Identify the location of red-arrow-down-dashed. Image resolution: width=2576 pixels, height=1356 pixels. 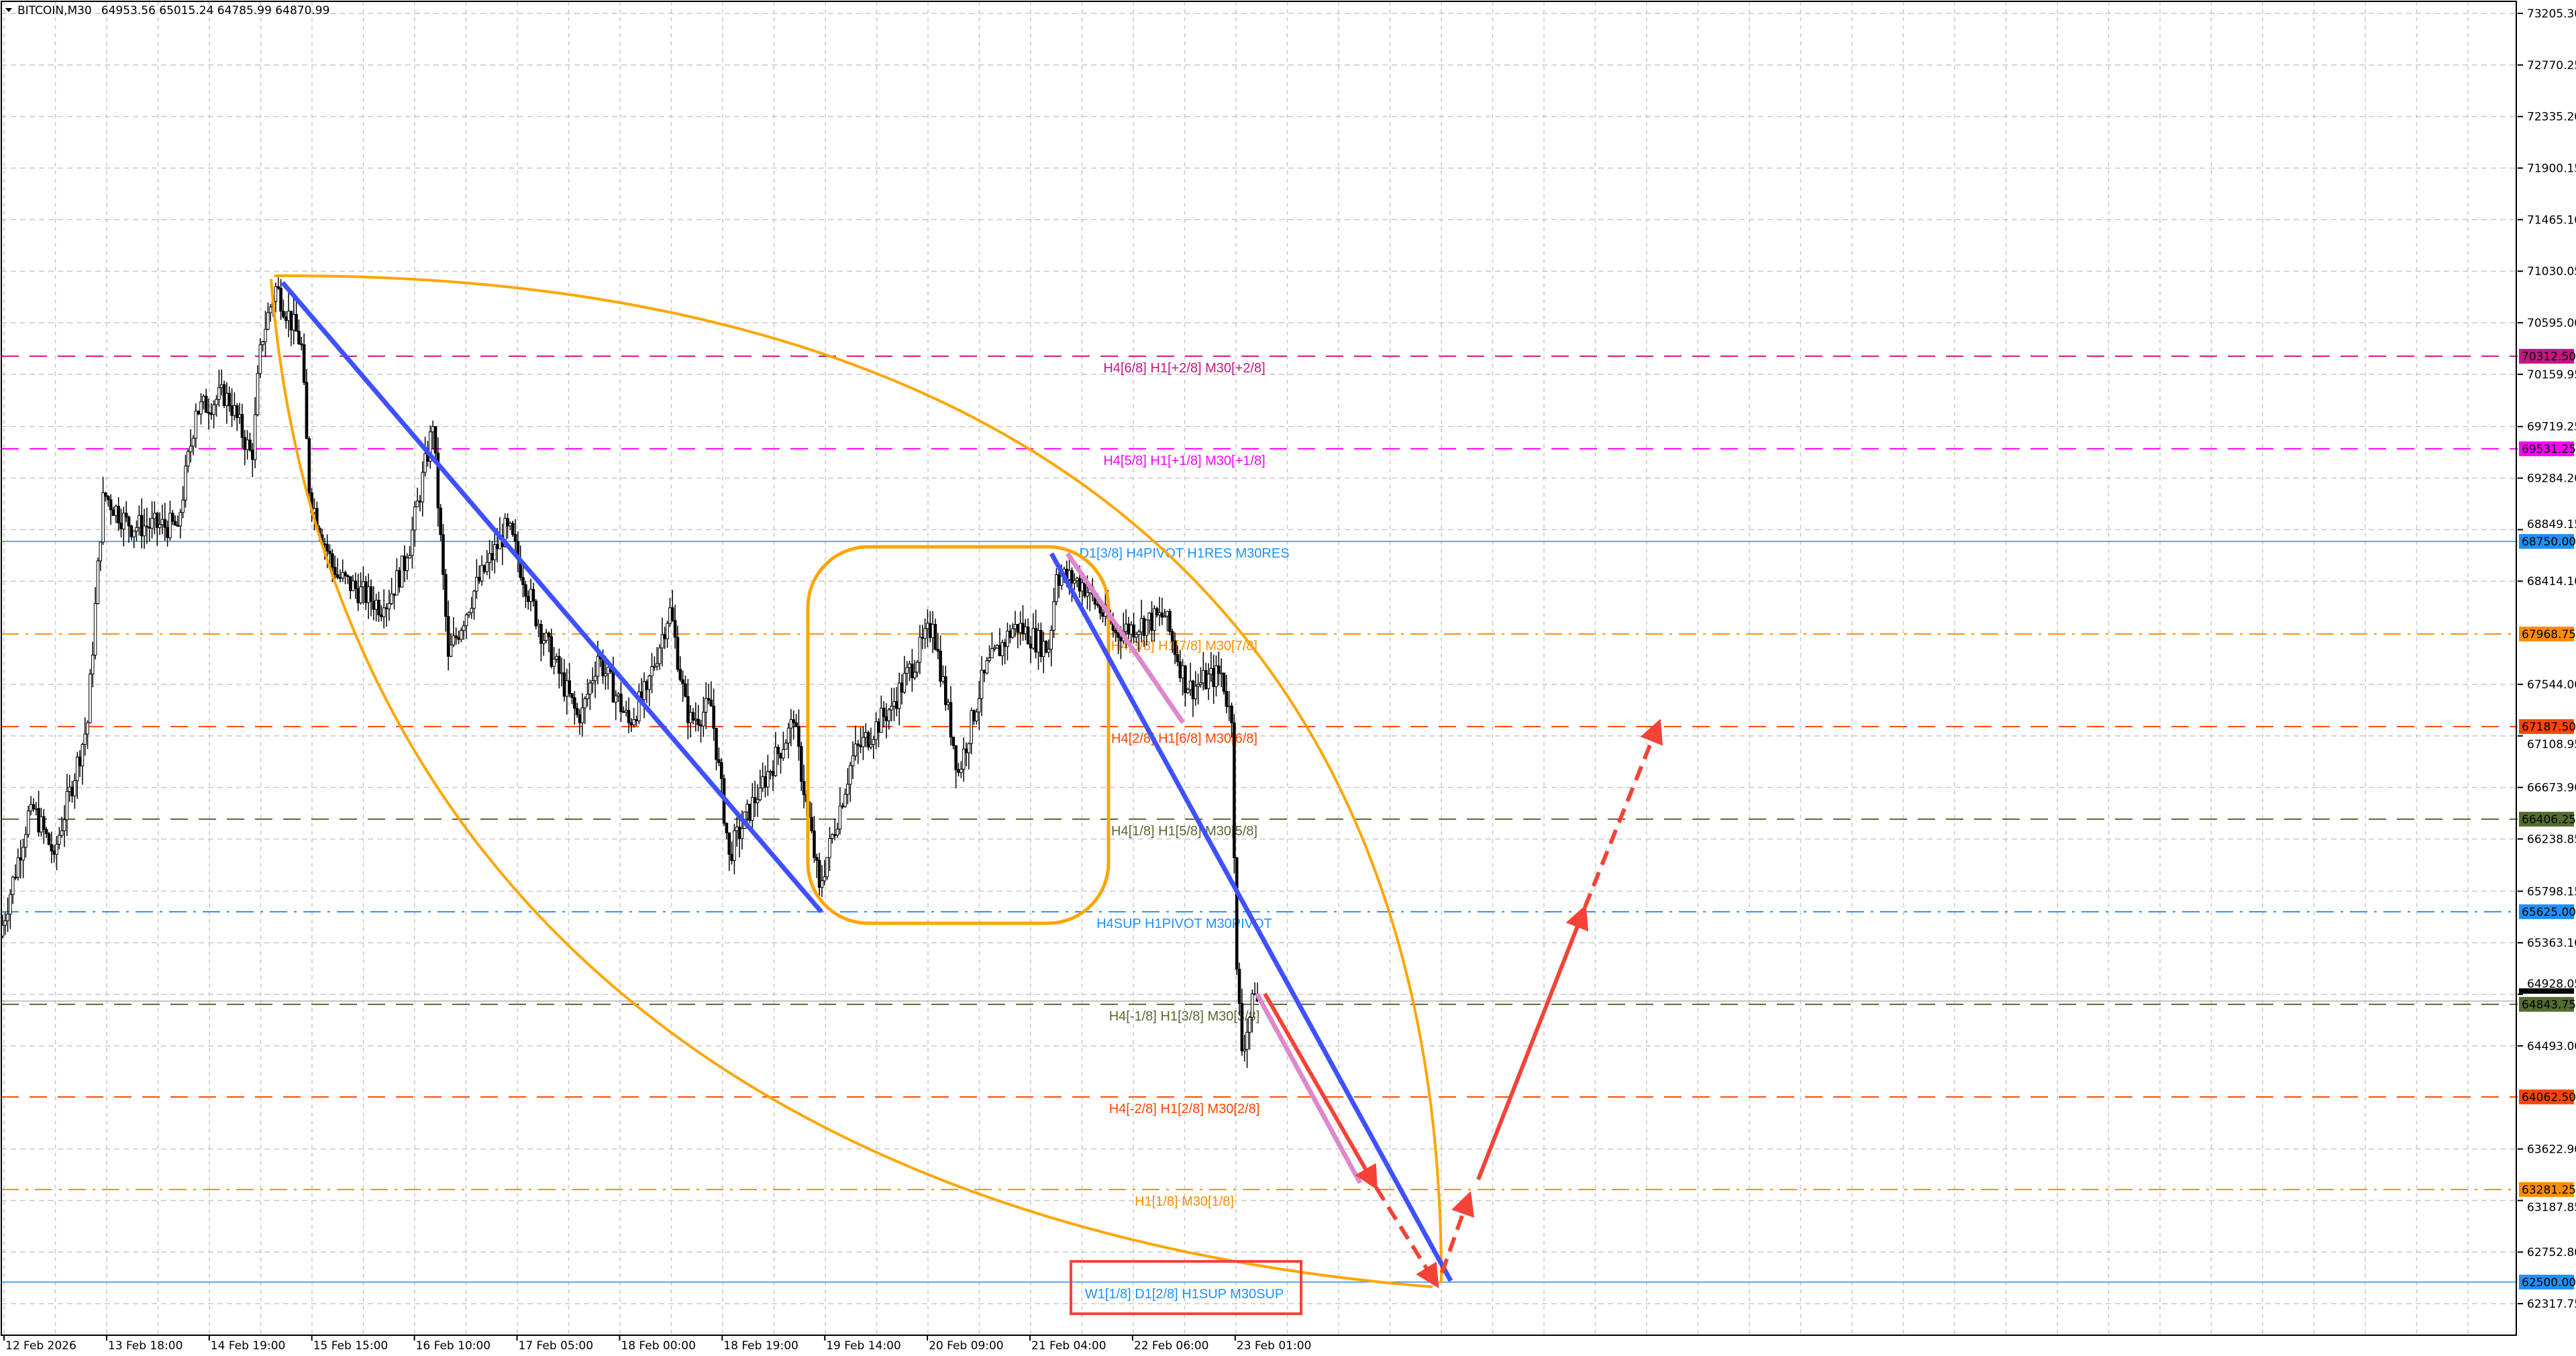
(1406, 1237).